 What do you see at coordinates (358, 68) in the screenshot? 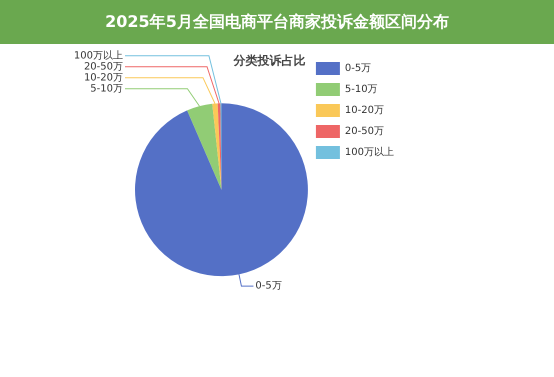
I see `legend-label: 0-5万` at bounding box center [358, 68].